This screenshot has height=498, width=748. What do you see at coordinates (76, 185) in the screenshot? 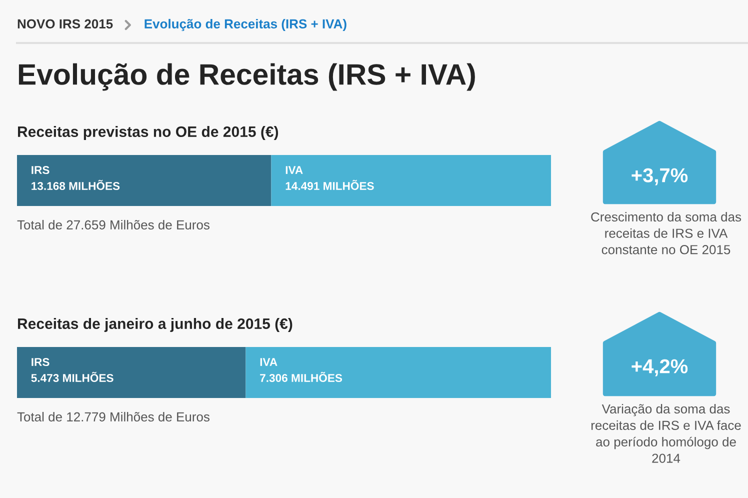
I see `data-label: 13.168 MILHÕES` at bounding box center [76, 185].